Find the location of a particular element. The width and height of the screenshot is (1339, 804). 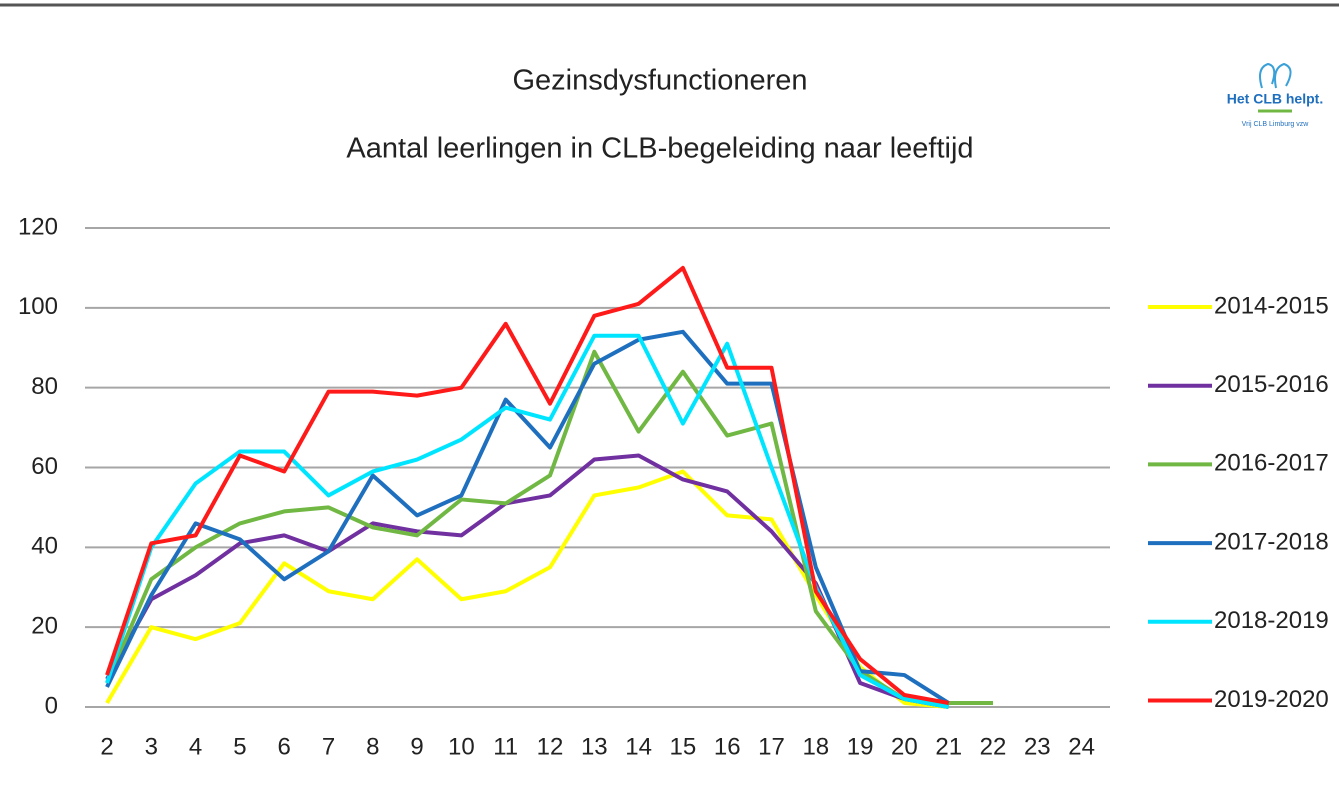

logo-name: Het CLB helpt. is located at coordinates (1275, 99).